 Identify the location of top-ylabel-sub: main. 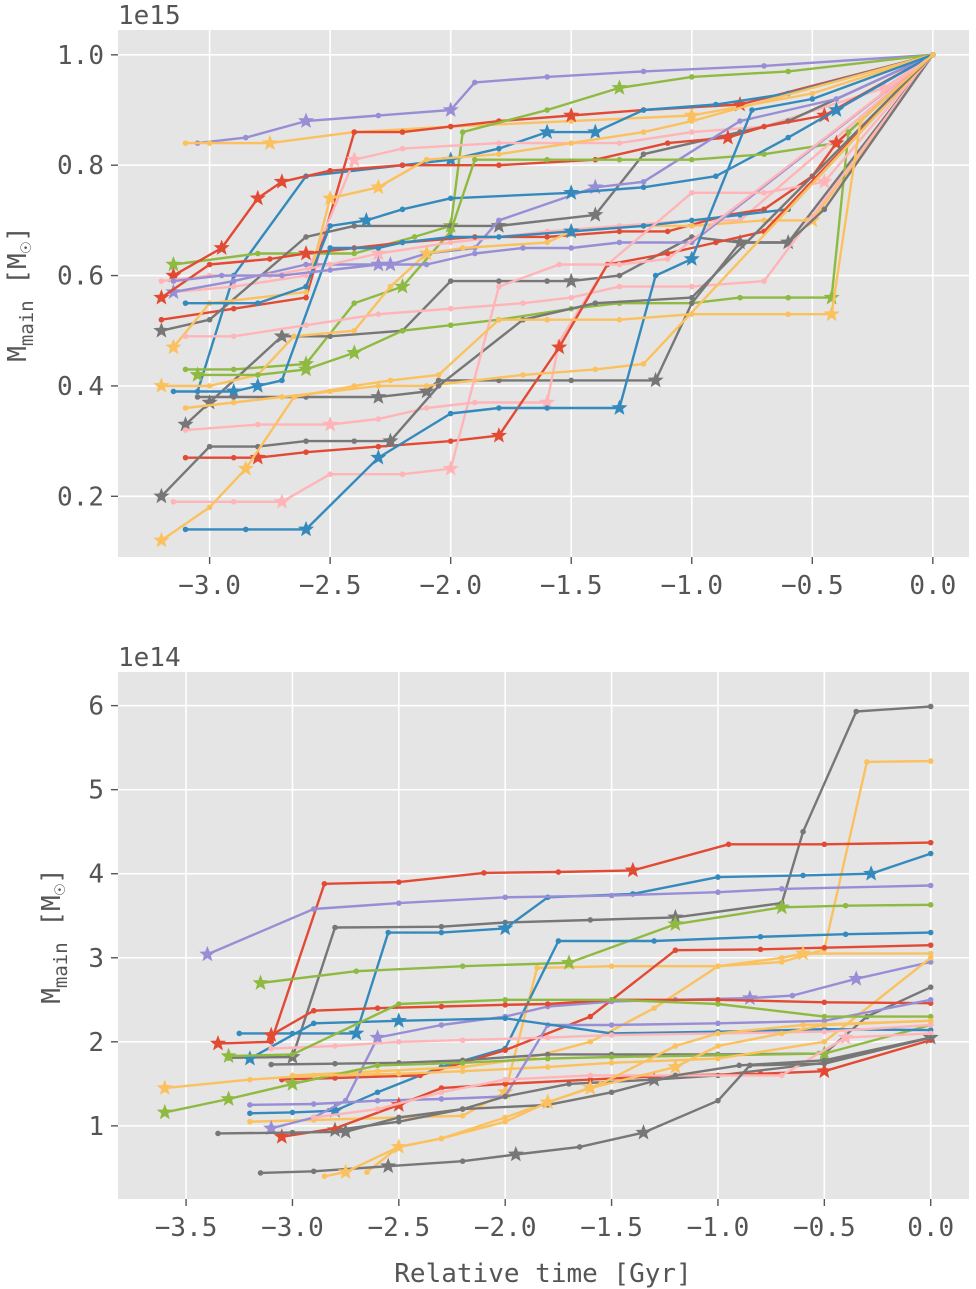
(27, 323).